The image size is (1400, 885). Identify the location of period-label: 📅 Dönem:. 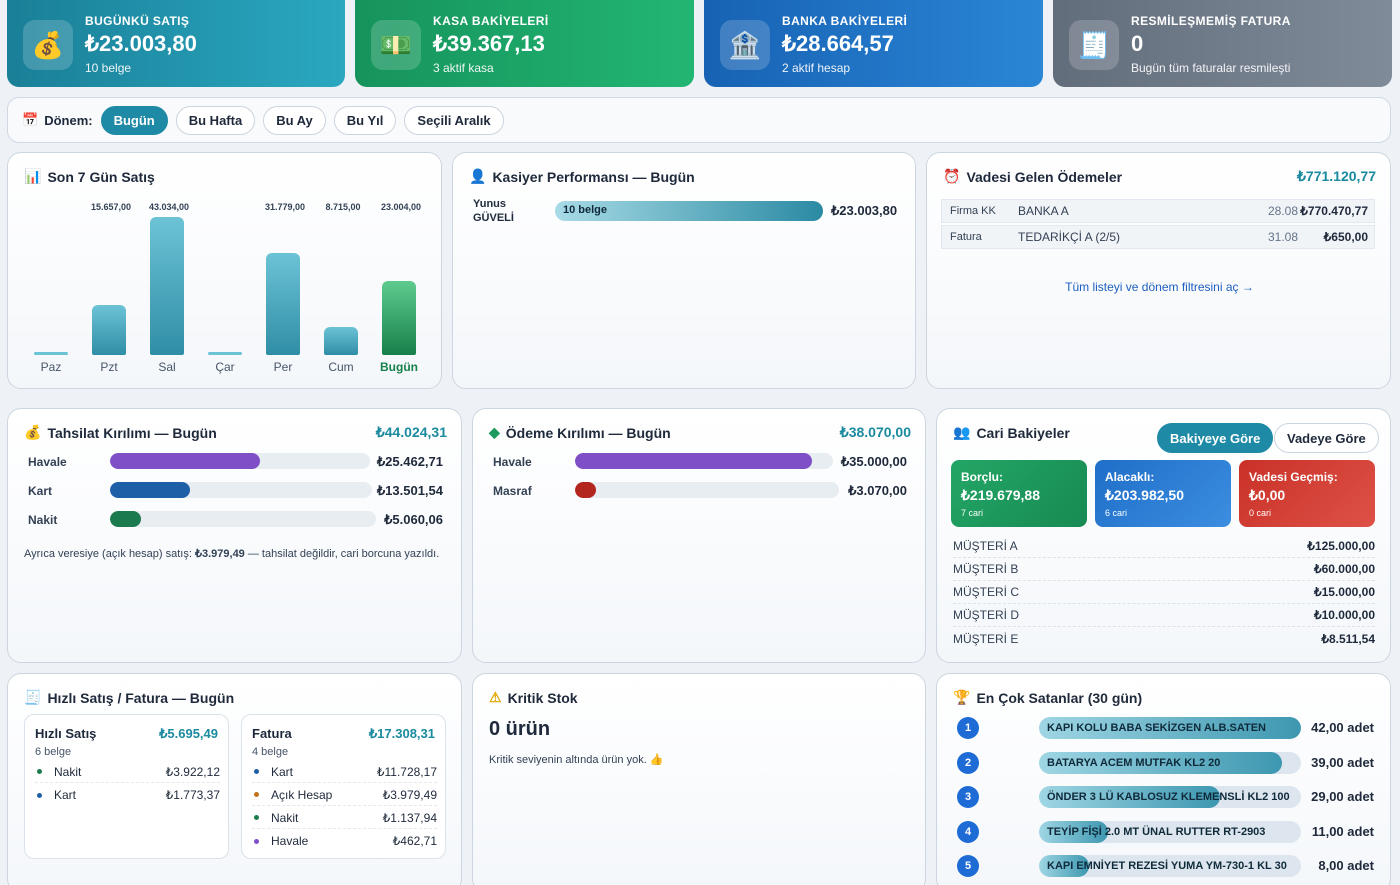
(57, 120).